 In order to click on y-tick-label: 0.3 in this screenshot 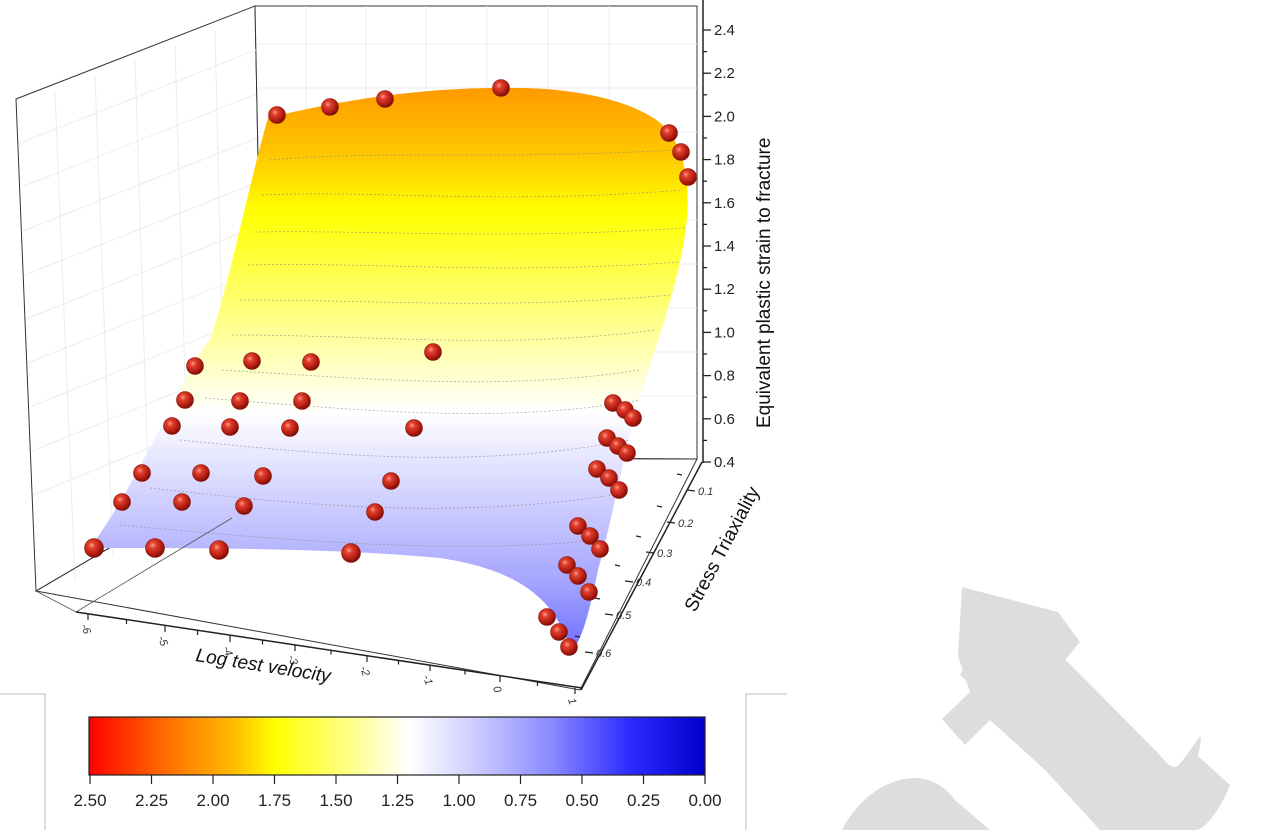, I will do `click(665, 554)`.